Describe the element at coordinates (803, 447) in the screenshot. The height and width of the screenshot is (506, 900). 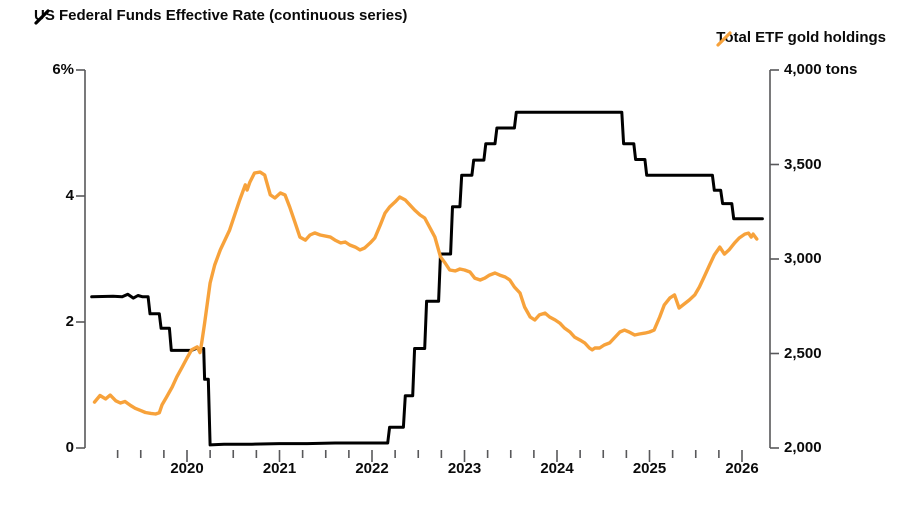
I see `y-axis-right-tick-label: 2,000` at that location.